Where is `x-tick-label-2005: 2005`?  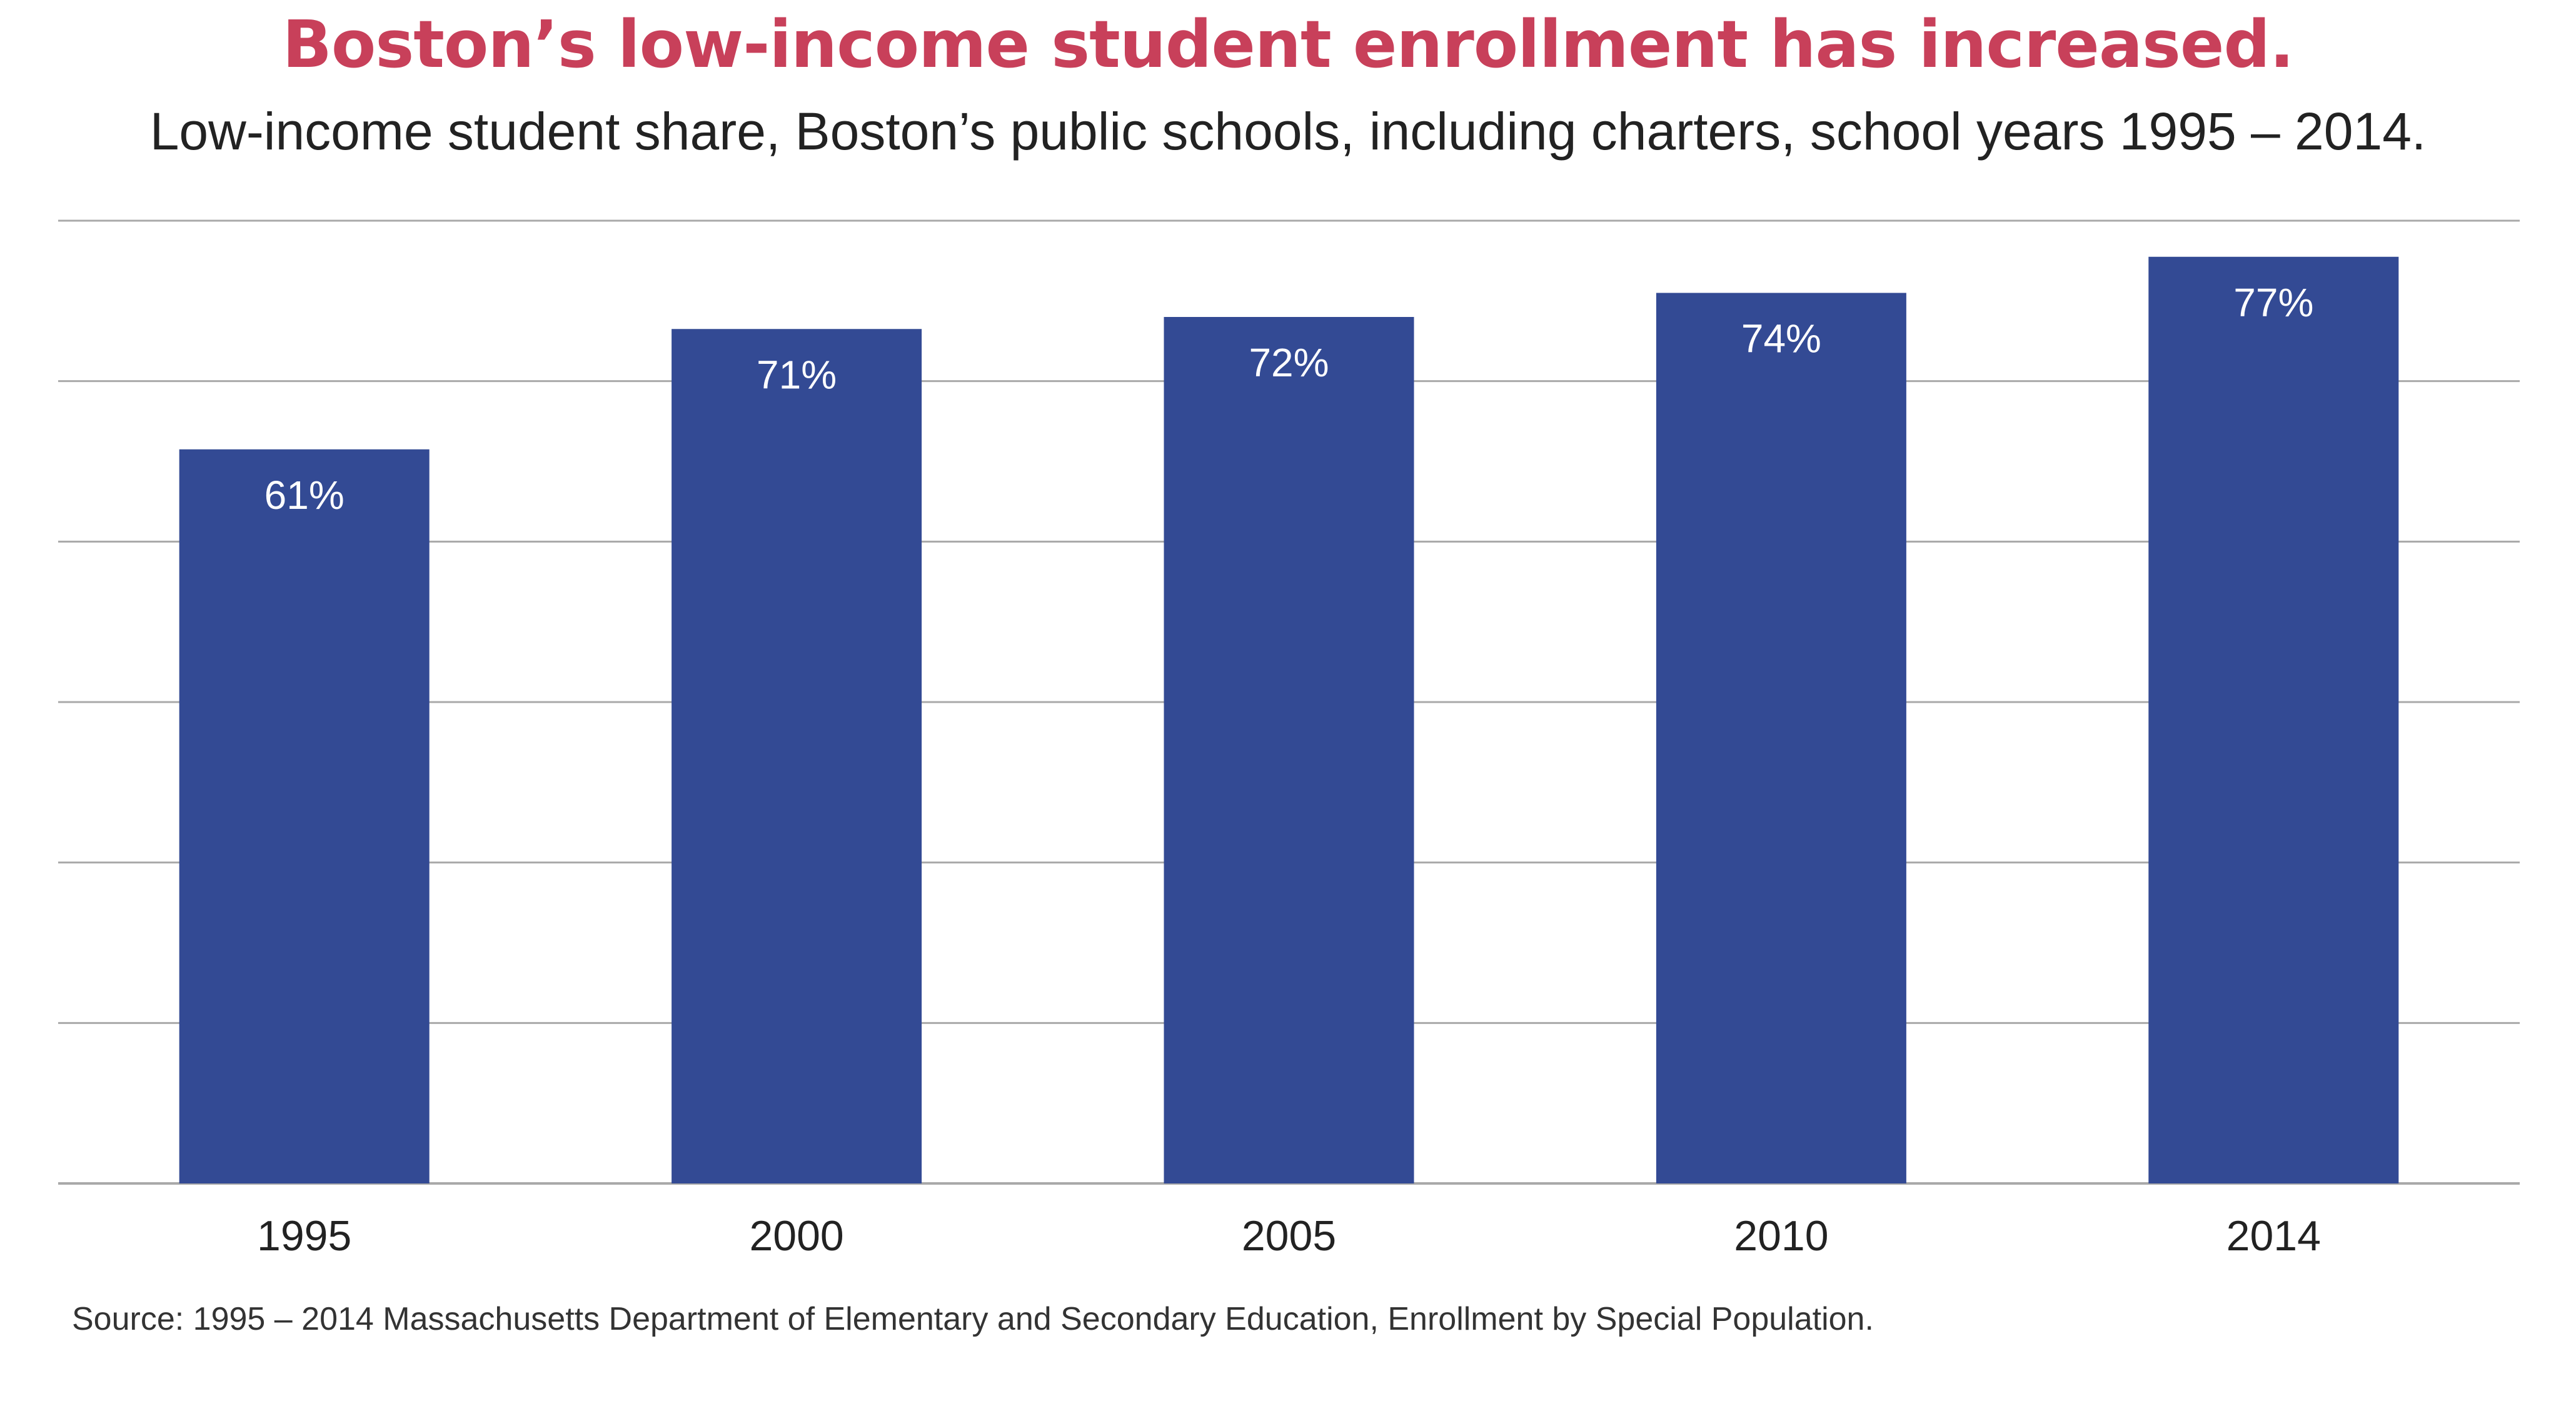
x-tick-label-2005: 2005 is located at coordinates (1289, 1236).